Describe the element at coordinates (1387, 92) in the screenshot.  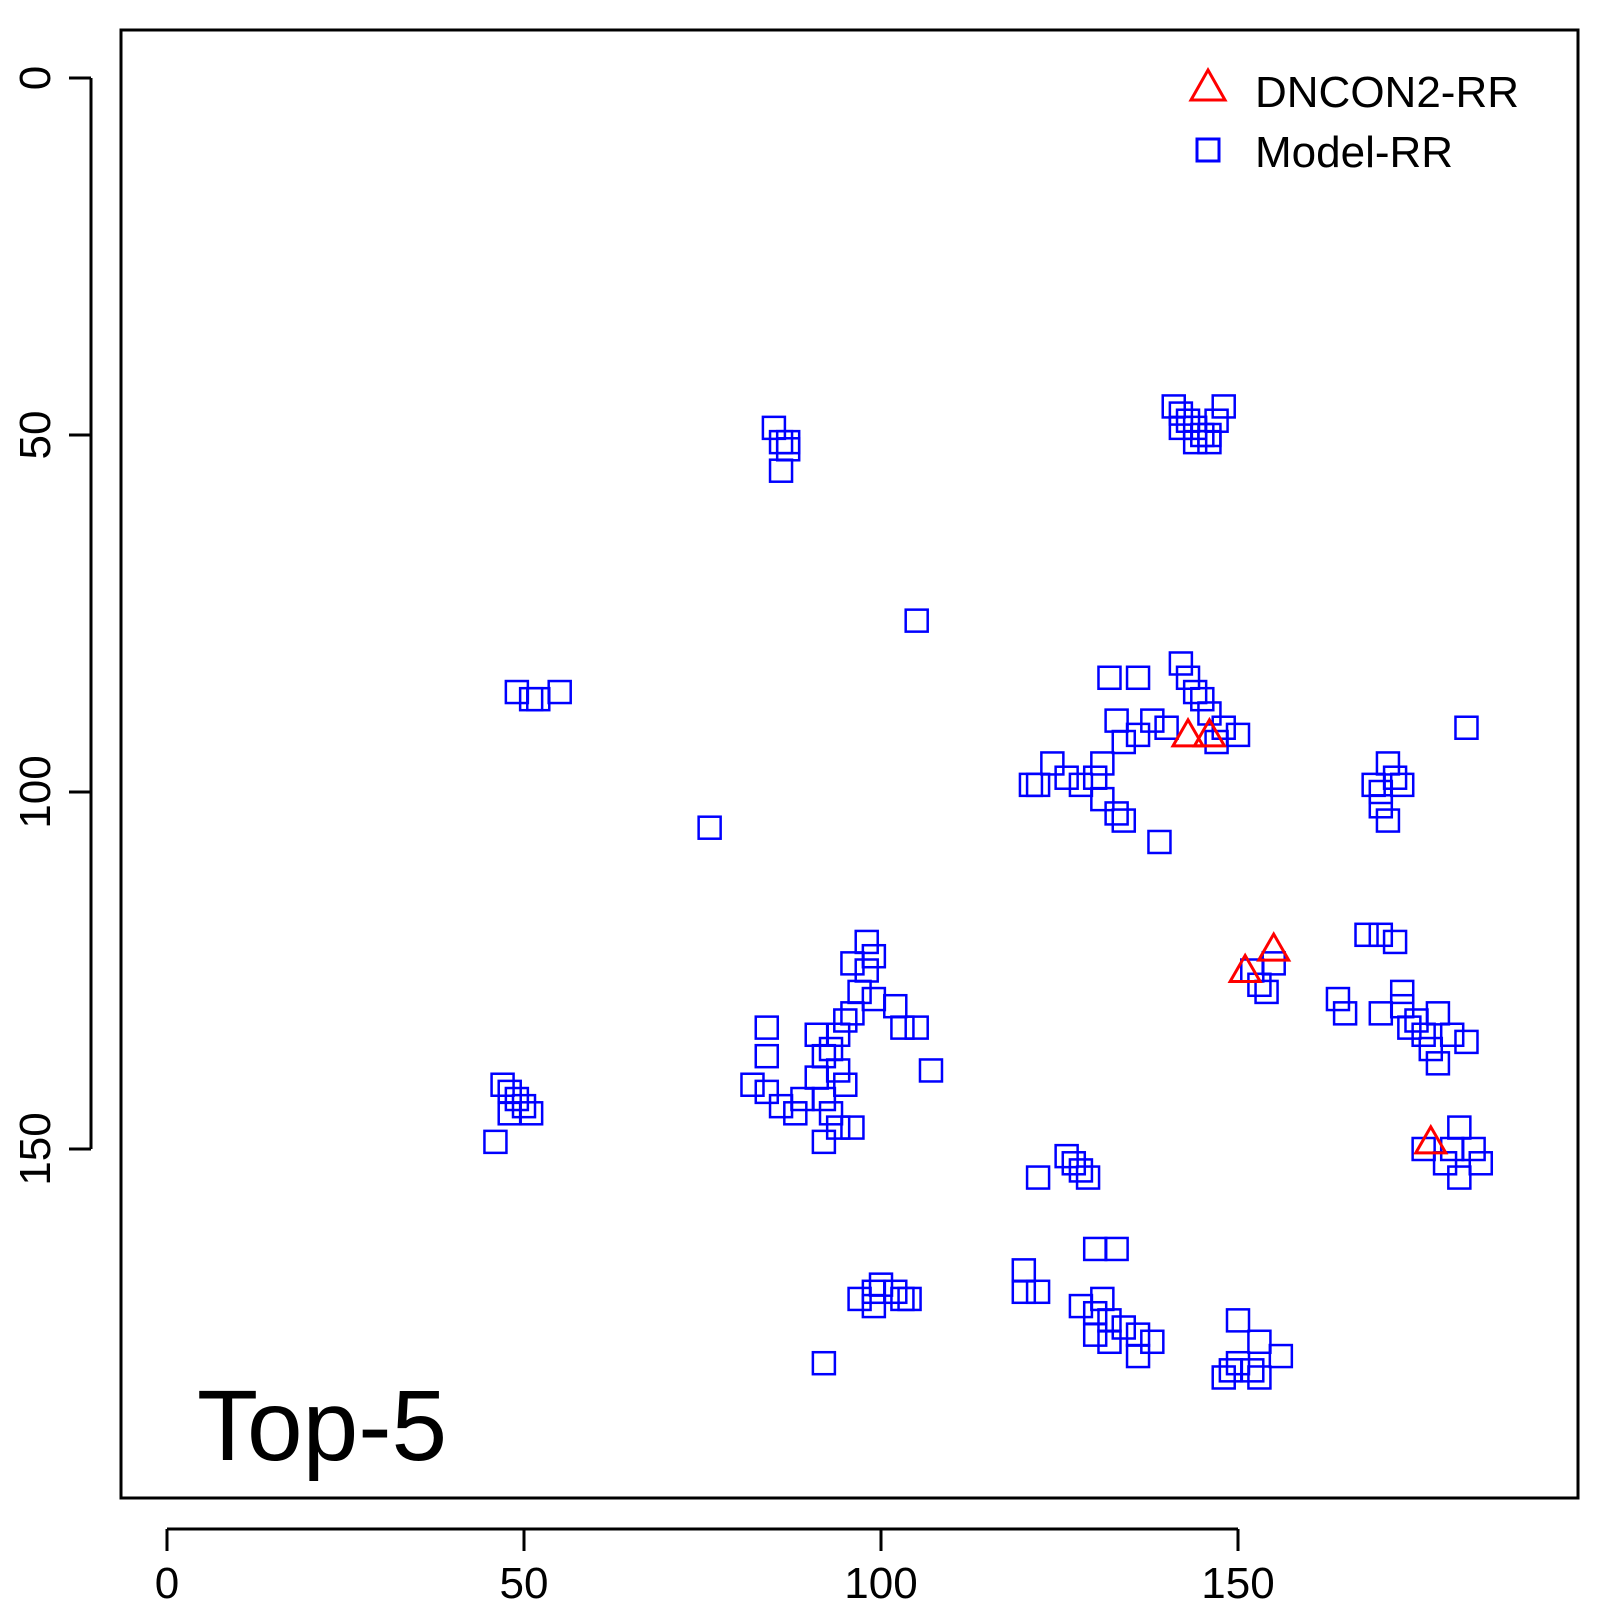
I see `legend-label-dncon2: DNCON2-RR` at that location.